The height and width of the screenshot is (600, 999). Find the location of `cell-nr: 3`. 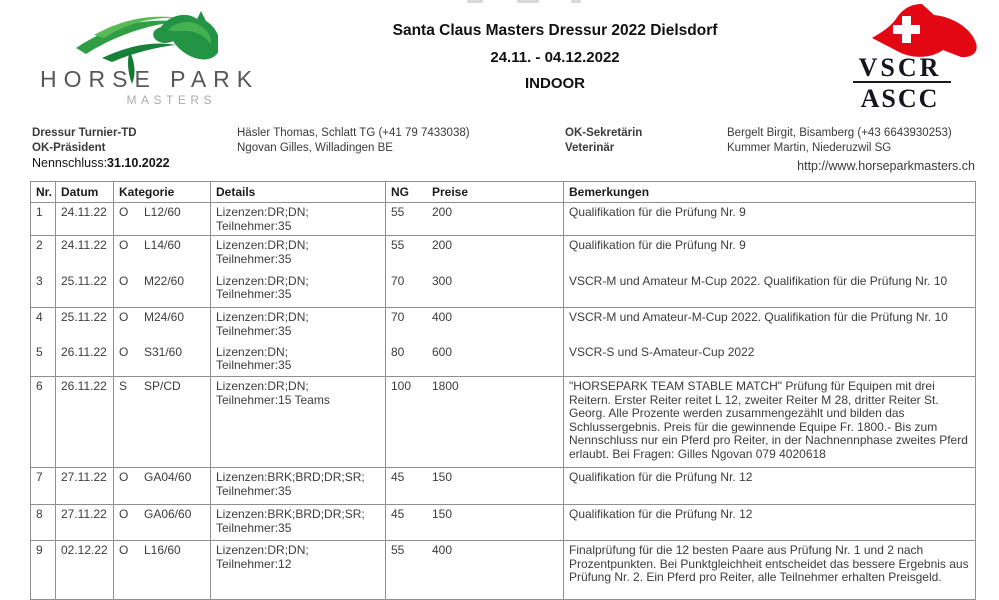

cell-nr: 3 is located at coordinates (43, 289).